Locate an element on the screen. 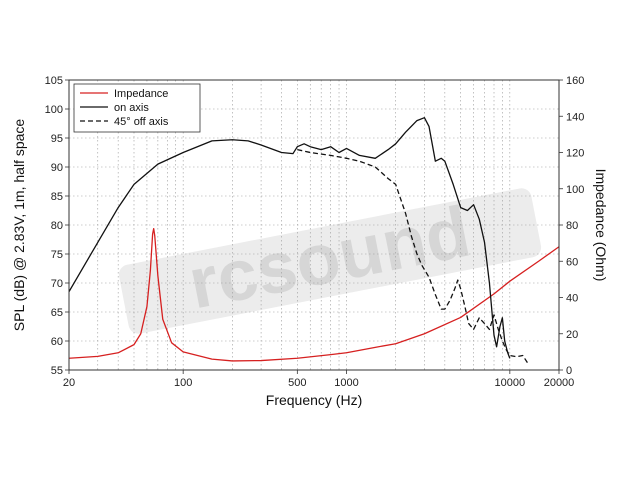  y-tick-label: 100 is located at coordinates (54, 110).